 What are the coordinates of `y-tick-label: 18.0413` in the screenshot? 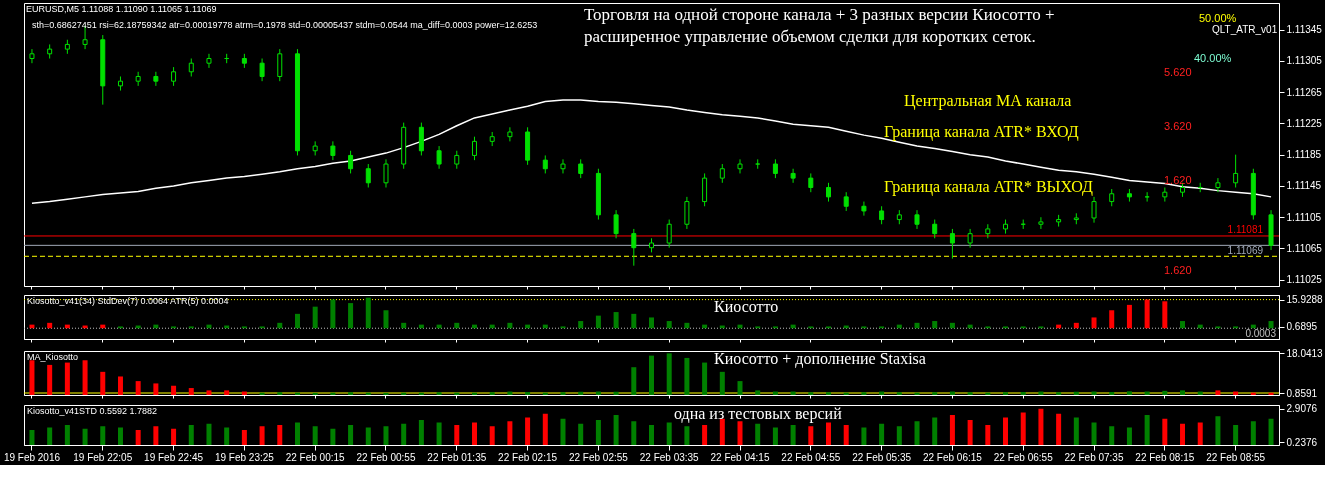 It's located at (1305, 353).